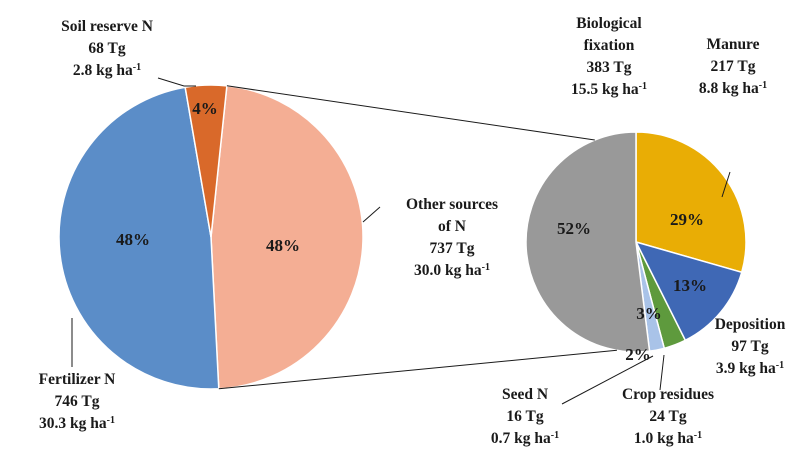 Image resolution: width=805 pixels, height=454 pixels. I want to click on leader-soil, so click(176, 82).